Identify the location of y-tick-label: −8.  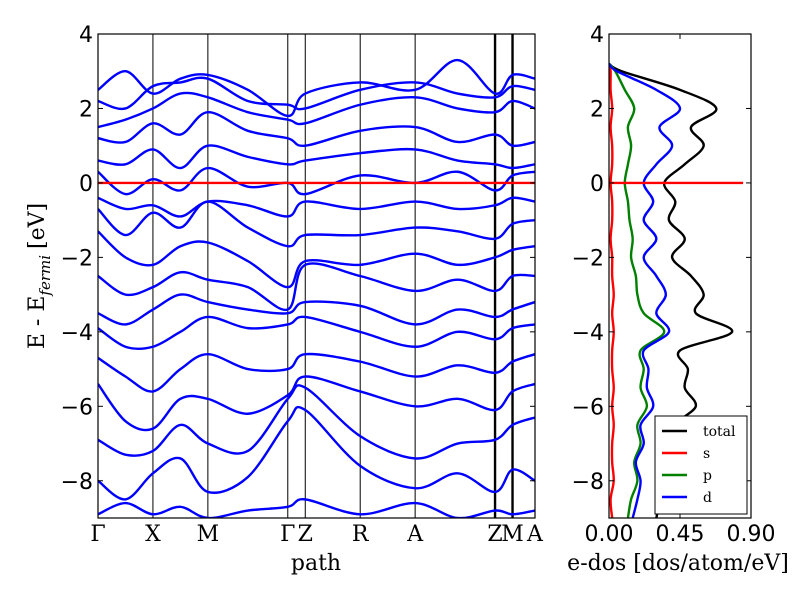
(77, 482).